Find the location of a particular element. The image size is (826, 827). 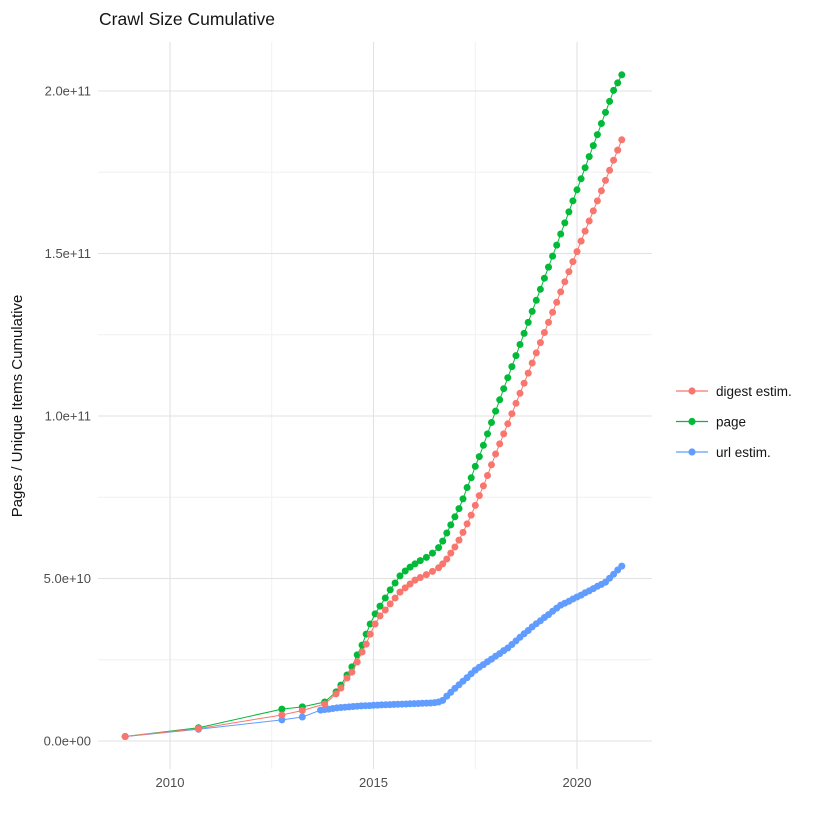

y-tick-label: 5.0e+10 is located at coordinates (67, 578).